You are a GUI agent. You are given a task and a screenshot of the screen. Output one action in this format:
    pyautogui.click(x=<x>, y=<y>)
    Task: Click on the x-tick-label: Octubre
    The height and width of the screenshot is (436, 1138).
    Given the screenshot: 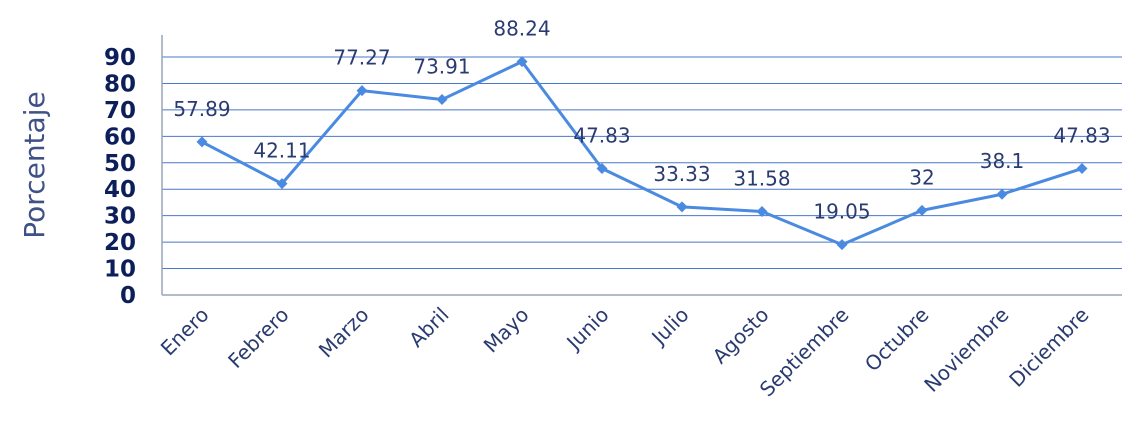 What is the action you would take?
    pyautogui.click(x=897, y=340)
    